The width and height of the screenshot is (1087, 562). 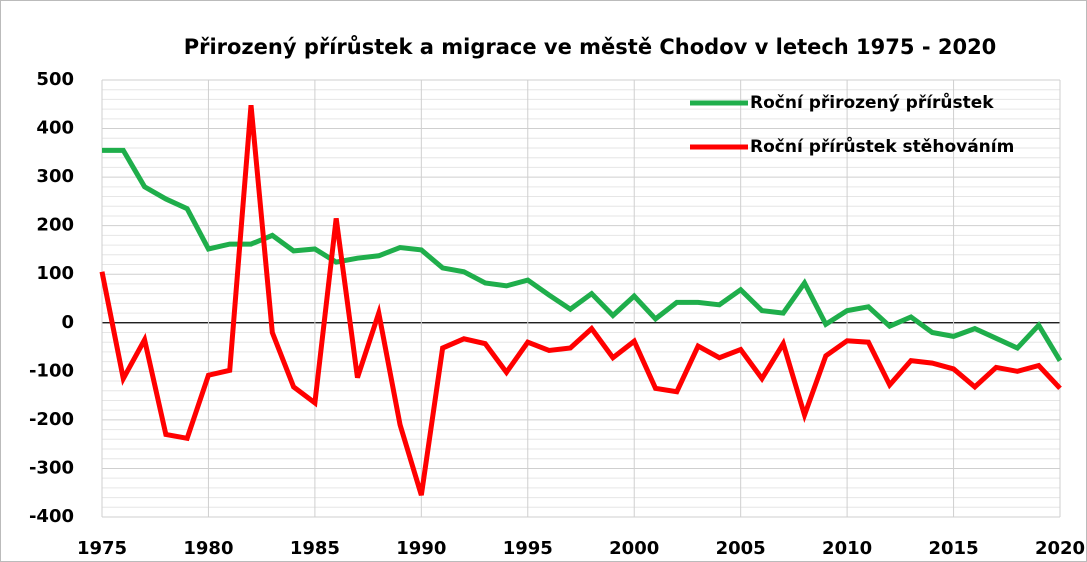 What do you see at coordinates (954, 548) in the screenshot?
I see `x-tick-label: 2015` at bounding box center [954, 548].